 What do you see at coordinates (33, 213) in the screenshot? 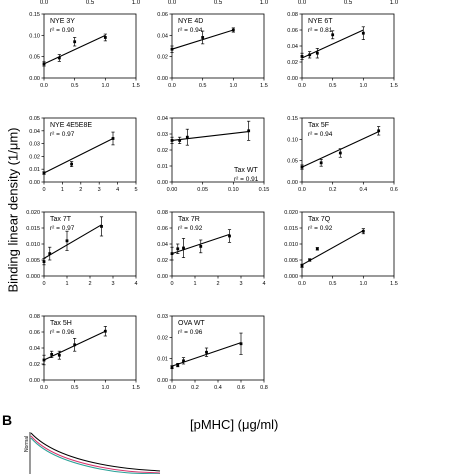
I see `y-tick-label: 0.020` at bounding box center [33, 213].